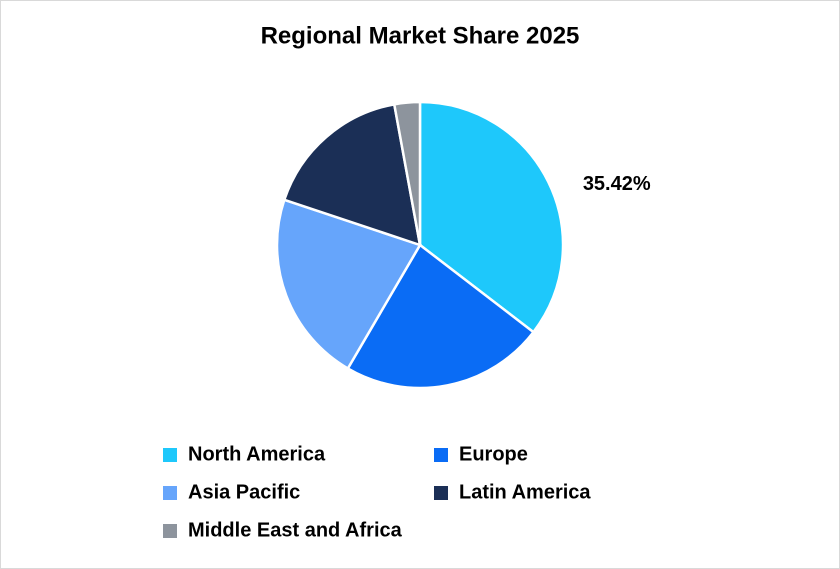 This screenshot has width=840, height=569. Describe the element at coordinates (244, 492) in the screenshot. I see `legend-label: Asia Pacific` at that location.